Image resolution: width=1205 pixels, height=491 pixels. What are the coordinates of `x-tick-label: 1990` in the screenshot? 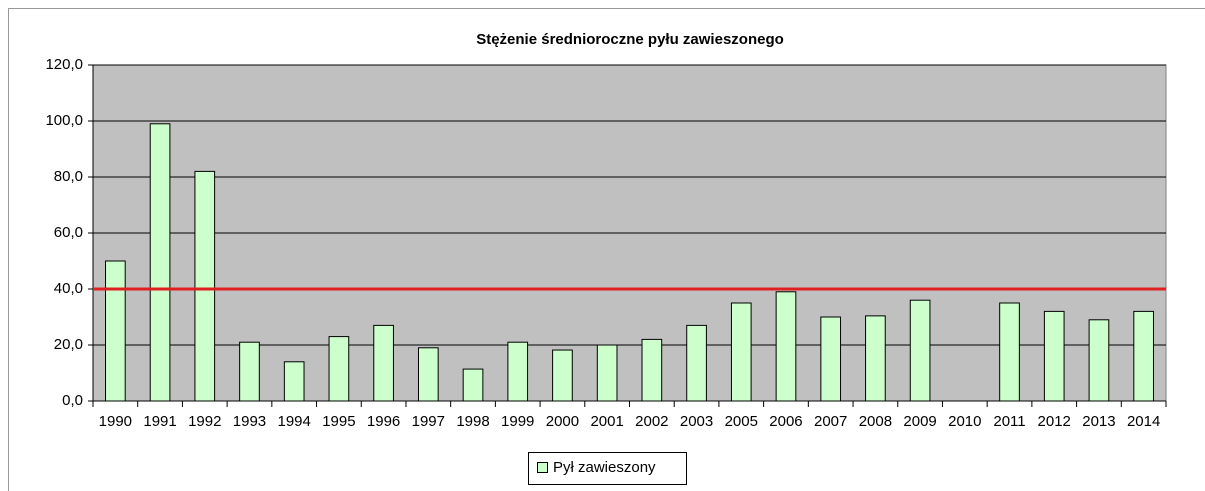 It's located at (115, 421).